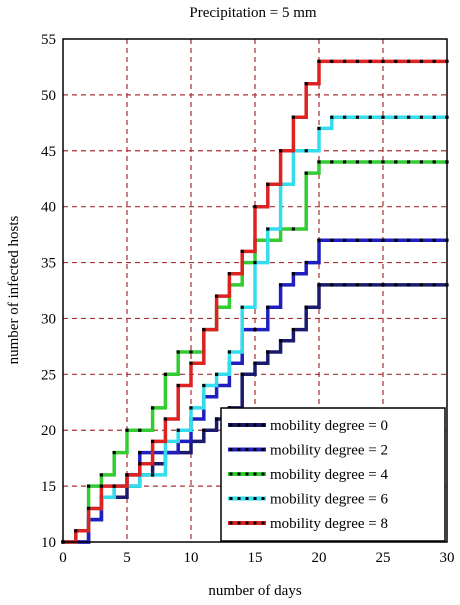 The width and height of the screenshot is (460, 605). I want to click on y-tick-label: 20, so click(48, 431).